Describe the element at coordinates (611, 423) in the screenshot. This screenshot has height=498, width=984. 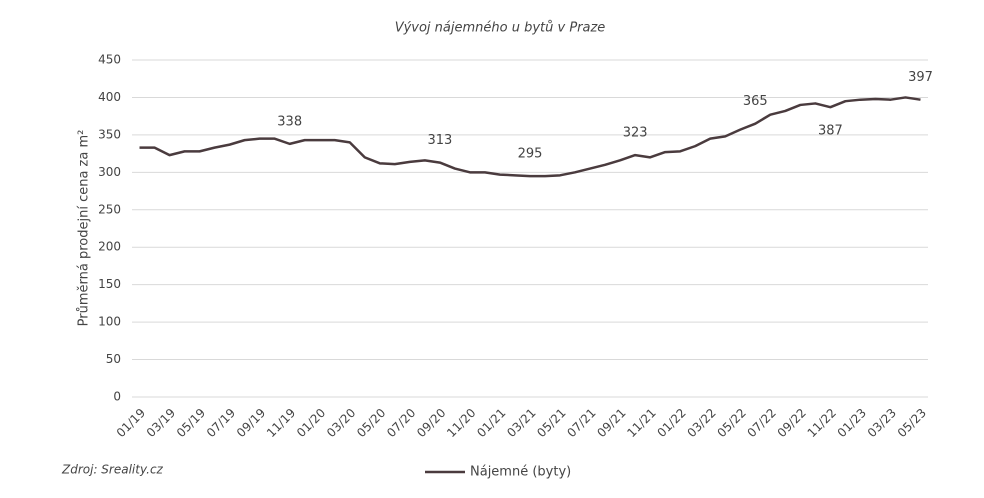
I see `x-tick-label: 09/21` at that location.